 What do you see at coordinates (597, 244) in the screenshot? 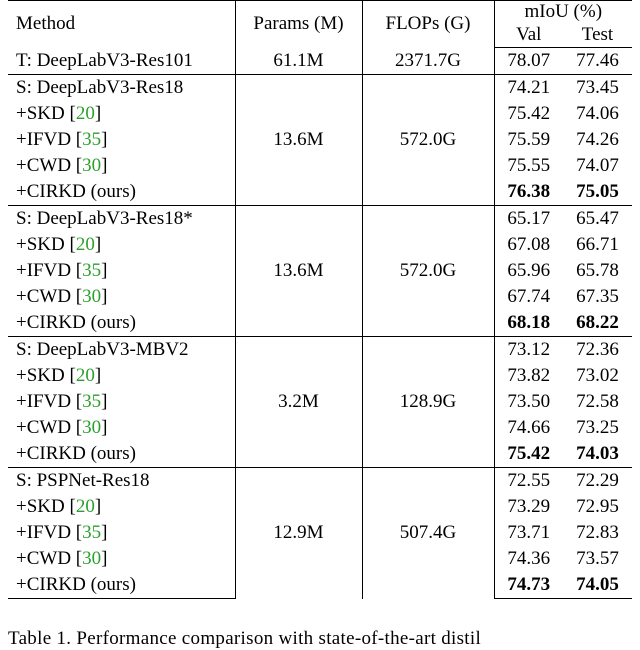
I see `test-cell: 66.71` at bounding box center [597, 244].